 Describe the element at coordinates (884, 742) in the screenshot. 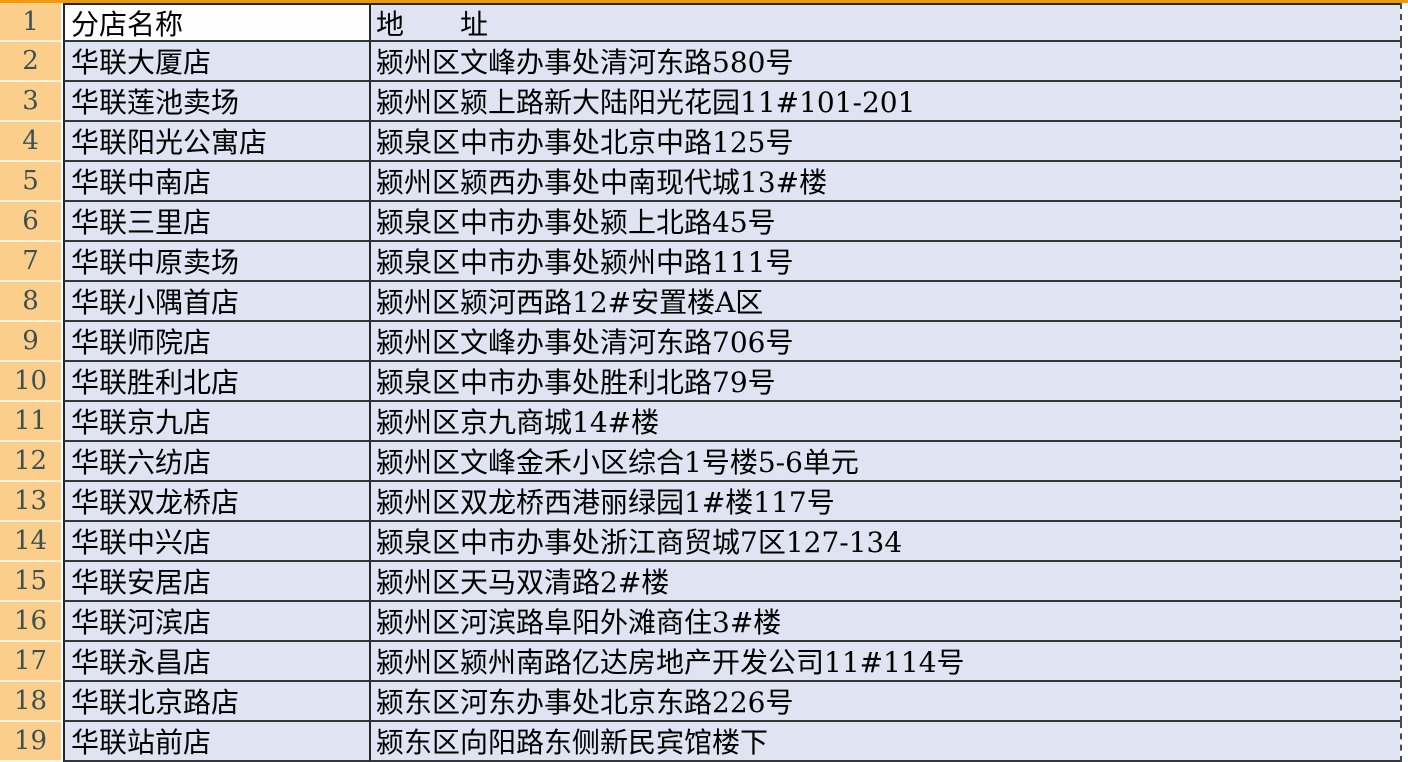

I see `address-cell: 颍东区向阳路东侧新民宾馆楼下` at that location.